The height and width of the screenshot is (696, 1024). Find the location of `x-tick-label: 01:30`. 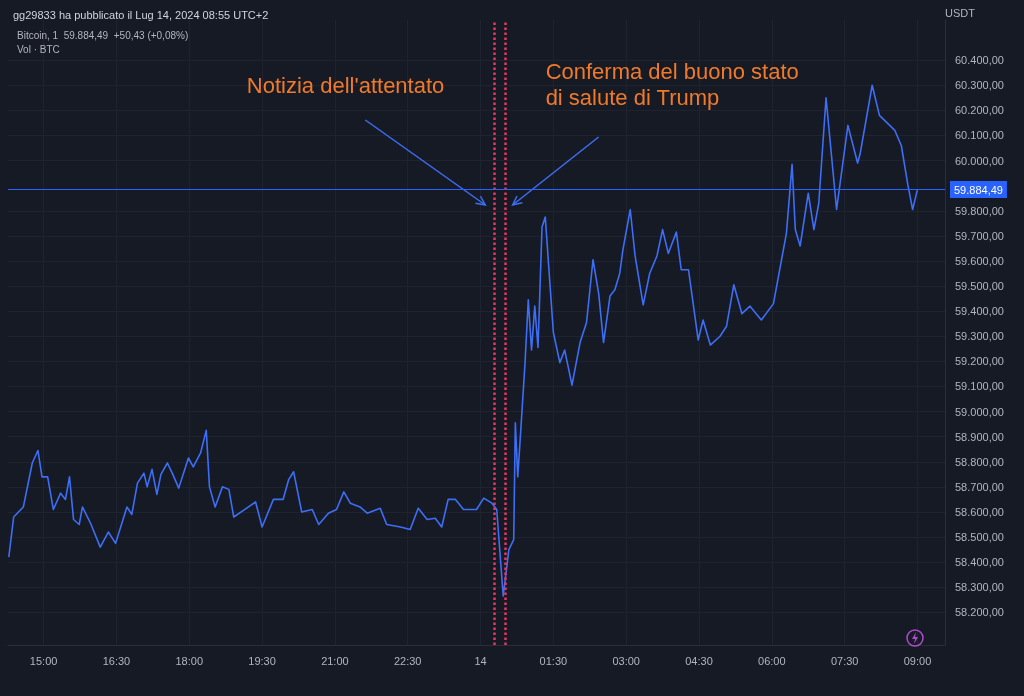

x-tick-label: 01:30 is located at coordinates (553, 660).